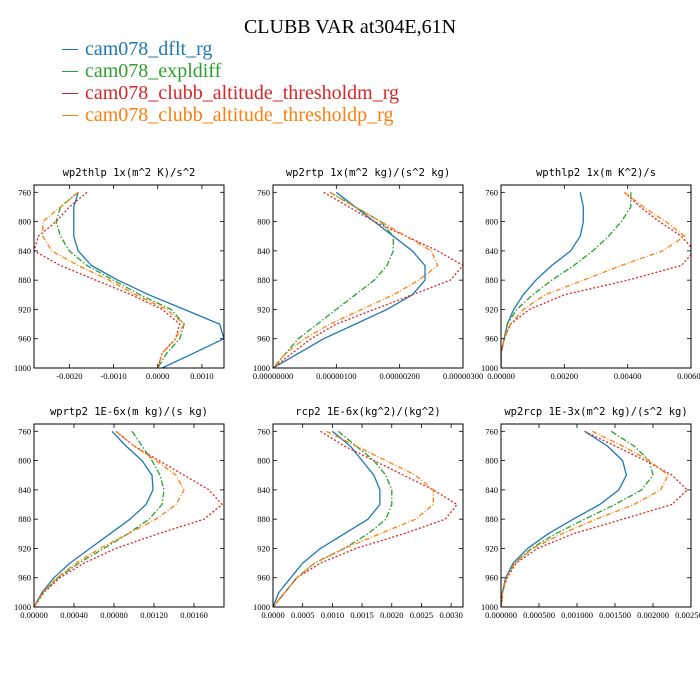  Describe the element at coordinates (501, 615) in the screenshot. I see `x-tick-label: 0.000000` at that location.